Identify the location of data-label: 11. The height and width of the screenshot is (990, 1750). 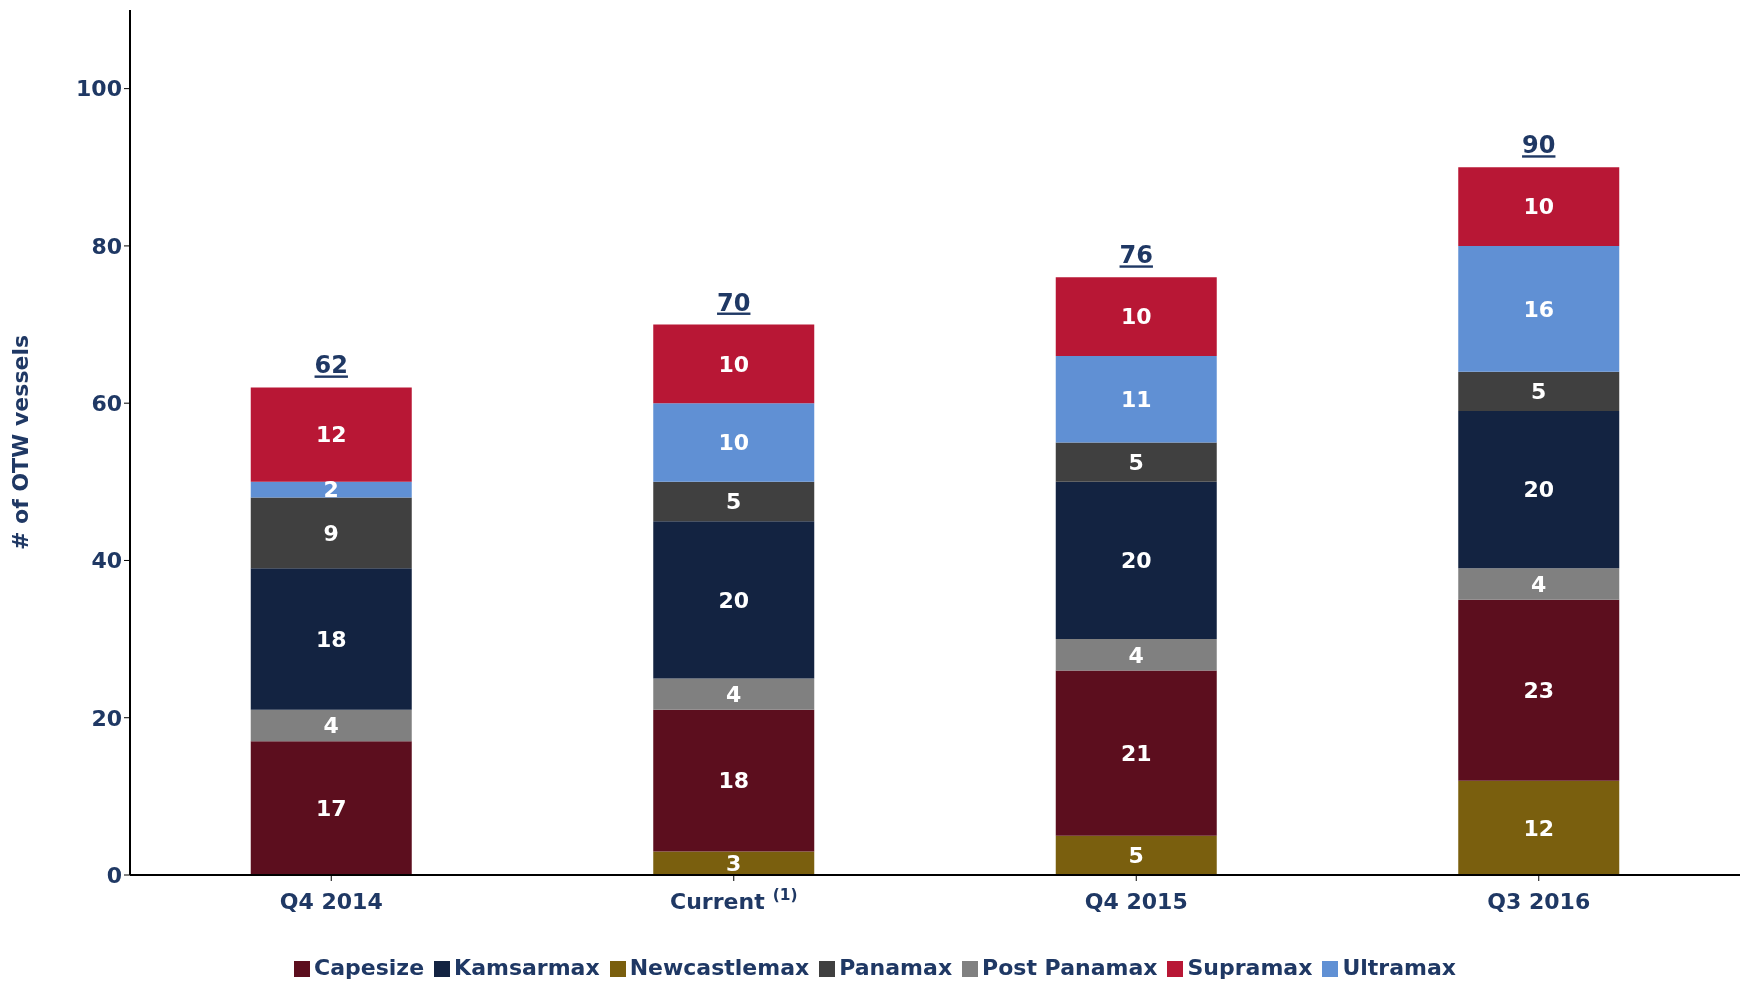
(1136, 400).